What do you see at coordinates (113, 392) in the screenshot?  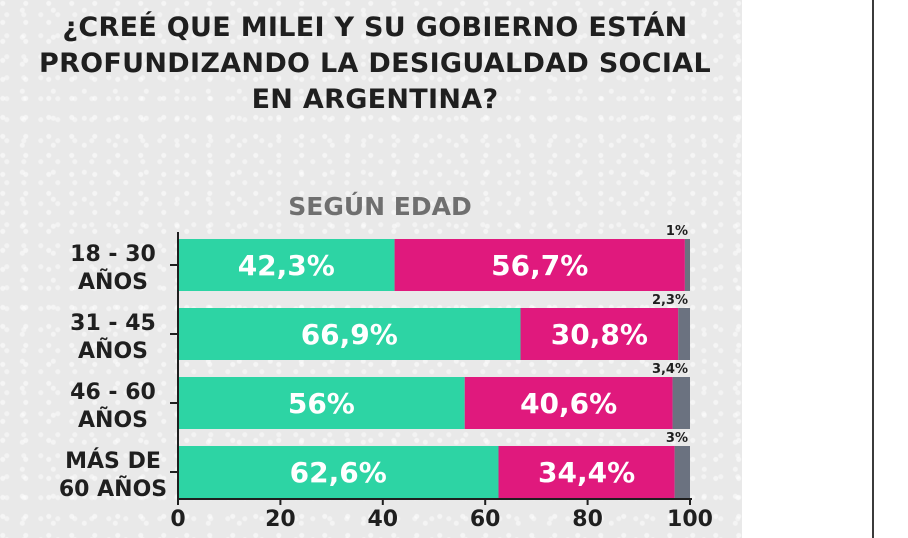 I see `category-label: 46 - 60` at bounding box center [113, 392].